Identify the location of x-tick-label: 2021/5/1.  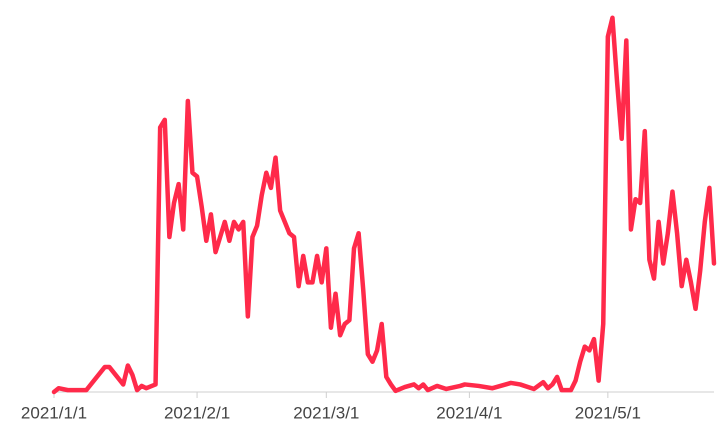
(608, 412).